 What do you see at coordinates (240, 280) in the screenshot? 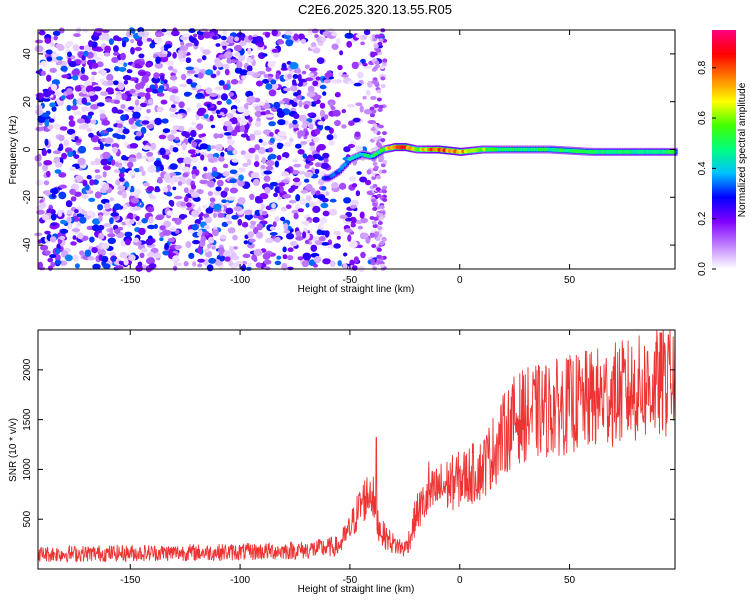
I see `x-tick-label: -100` at bounding box center [240, 280].